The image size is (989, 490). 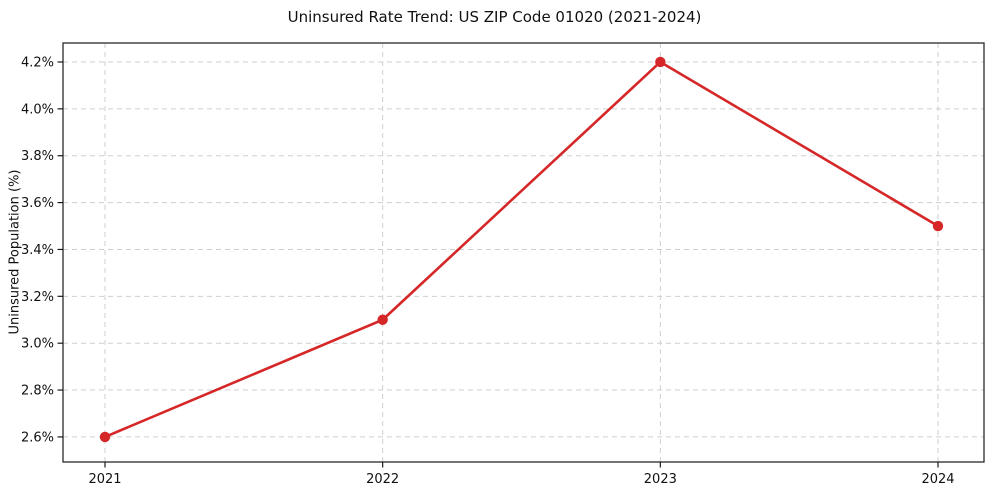 What do you see at coordinates (37, 391) in the screenshot?
I see `y-tick-label: 2.8%` at bounding box center [37, 391].